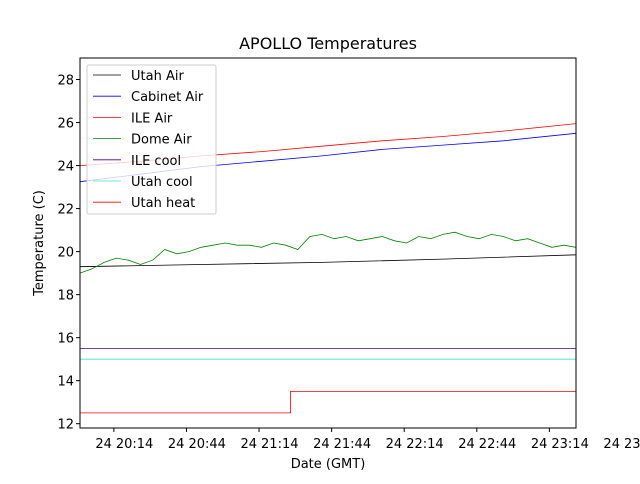 The width and height of the screenshot is (640, 484). I want to click on legend-label-utah-cool: Utah cool, so click(162, 182).